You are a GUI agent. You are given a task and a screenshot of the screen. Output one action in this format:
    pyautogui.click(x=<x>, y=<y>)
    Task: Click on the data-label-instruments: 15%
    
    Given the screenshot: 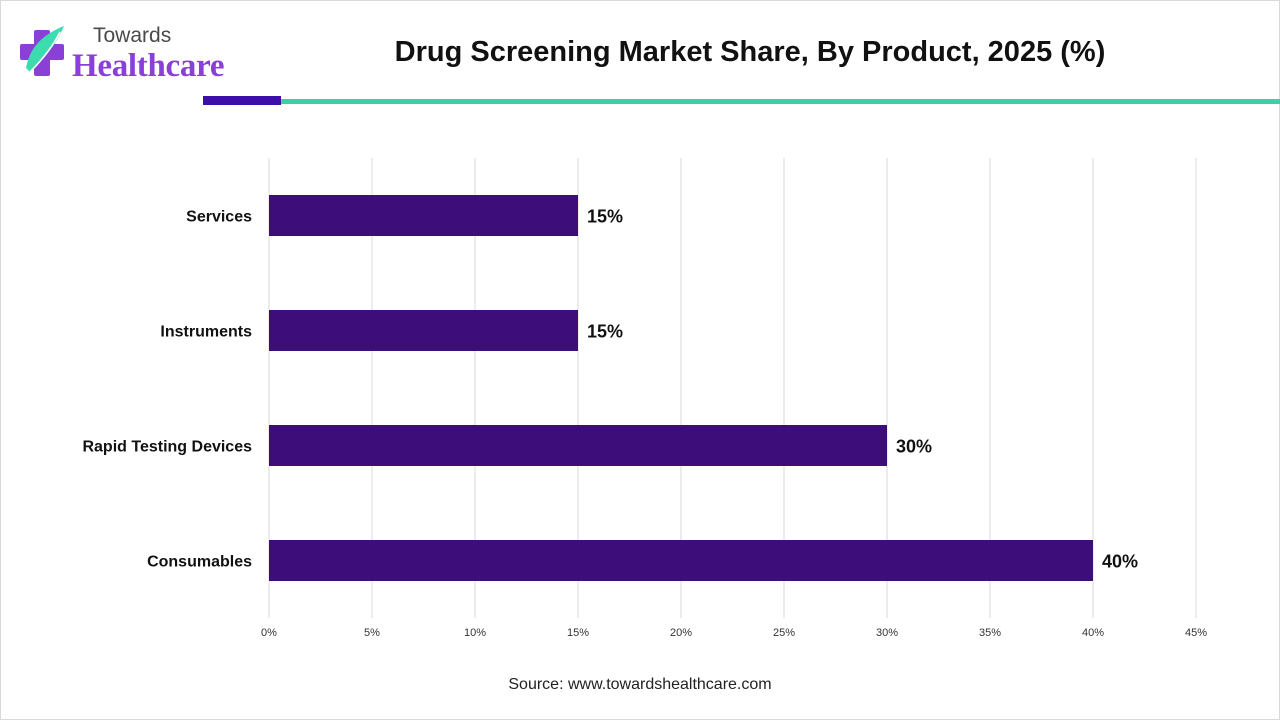 What is the action you would take?
    pyautogui.click(x=605, y=332)
    